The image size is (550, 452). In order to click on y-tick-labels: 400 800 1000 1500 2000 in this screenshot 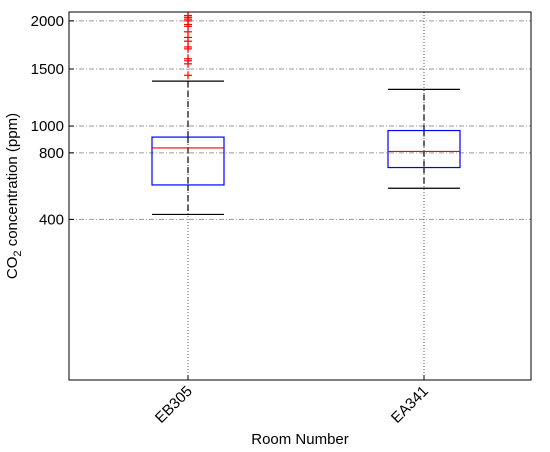, I will do `click(47, 121)`.